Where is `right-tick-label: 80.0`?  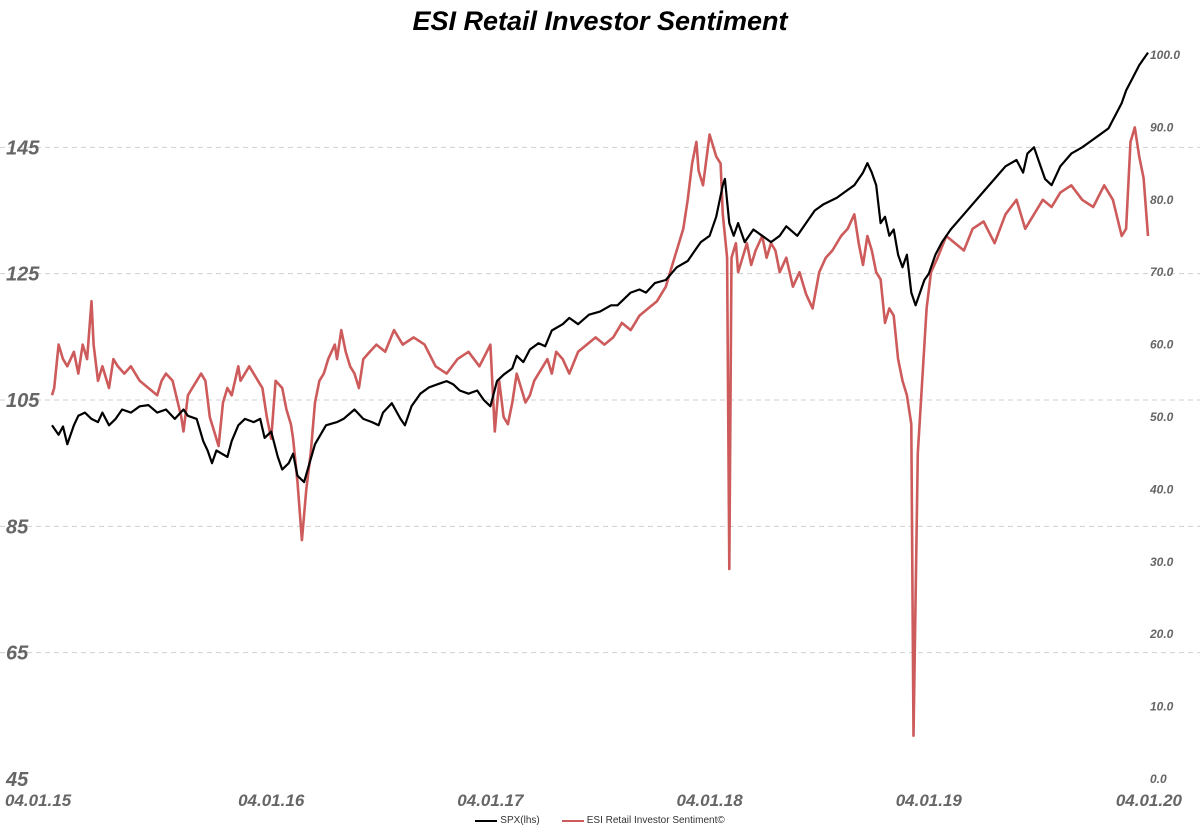
right-tick-label: 80.0 is located at coordinates (1162, 200).